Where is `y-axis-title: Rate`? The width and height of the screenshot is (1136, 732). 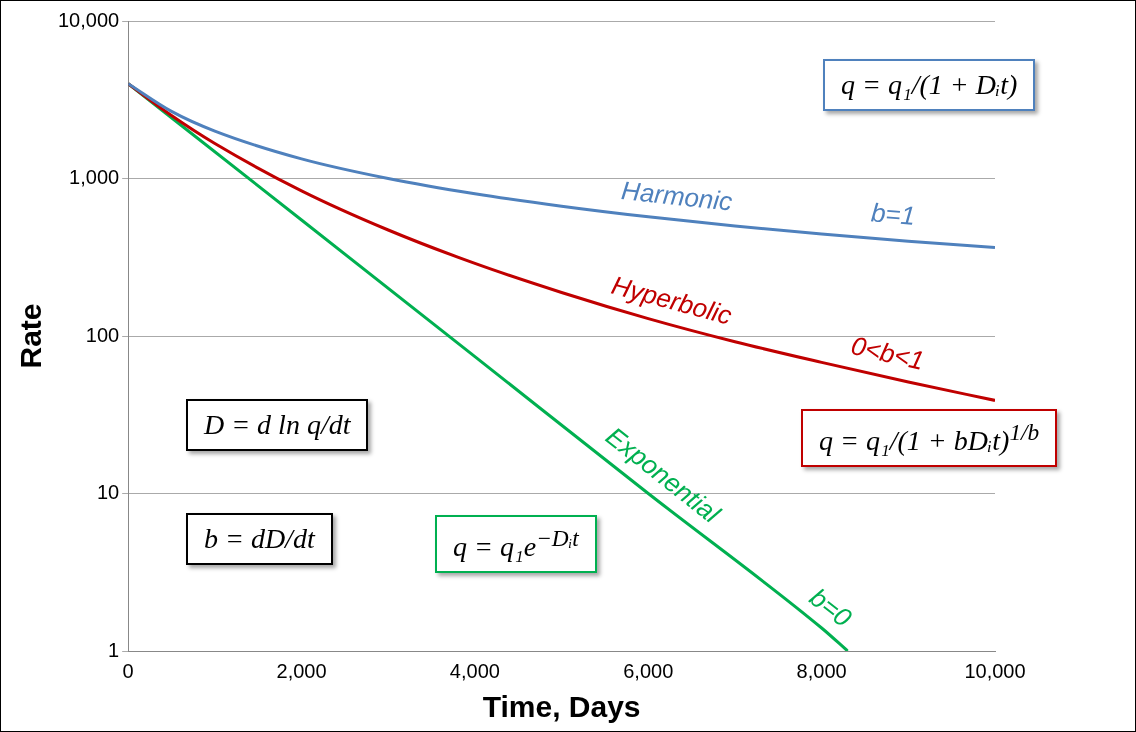
y-axis-title: Rate is located at coordinates (31, 336).